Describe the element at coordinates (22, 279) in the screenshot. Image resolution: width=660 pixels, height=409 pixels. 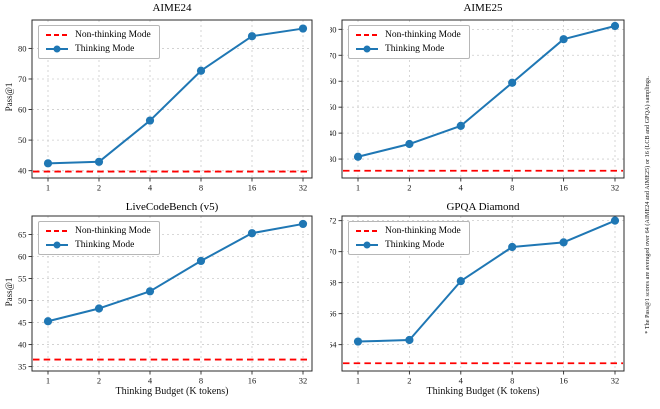
I see `svg-text: 55` at that location.